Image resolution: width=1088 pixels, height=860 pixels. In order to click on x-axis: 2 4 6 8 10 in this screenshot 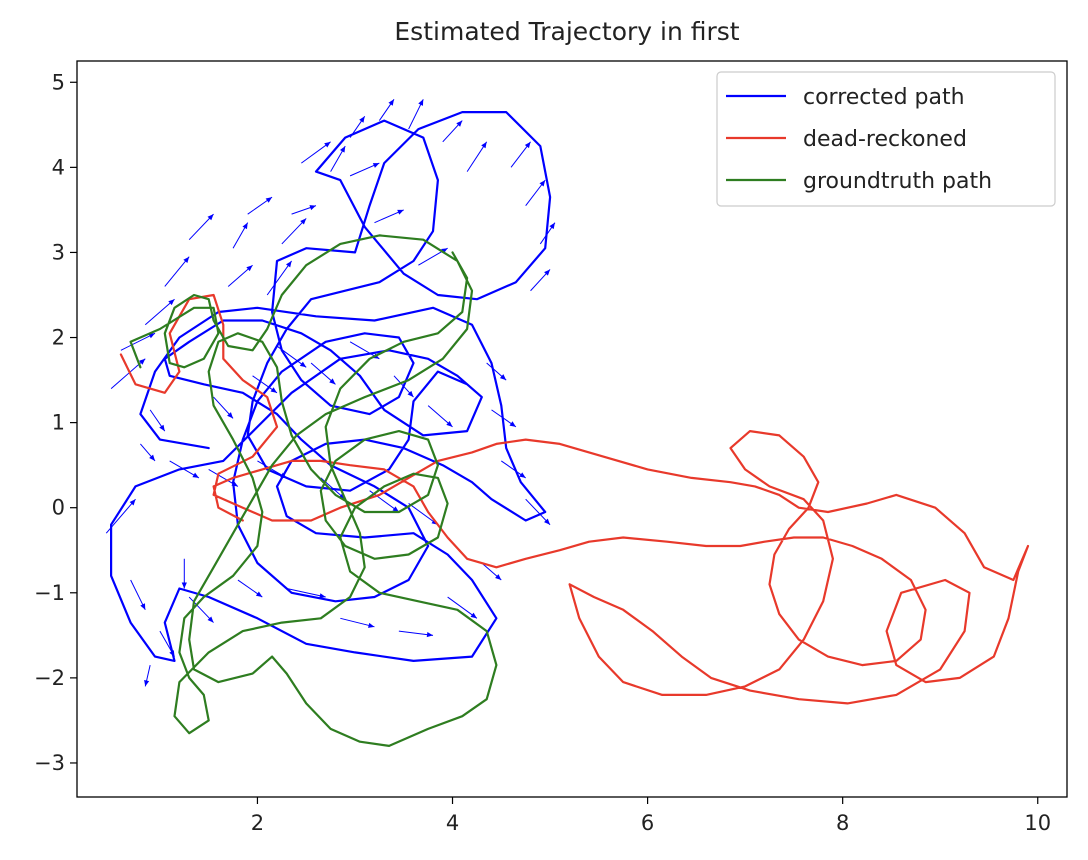, I will do `click(651, 816)`.